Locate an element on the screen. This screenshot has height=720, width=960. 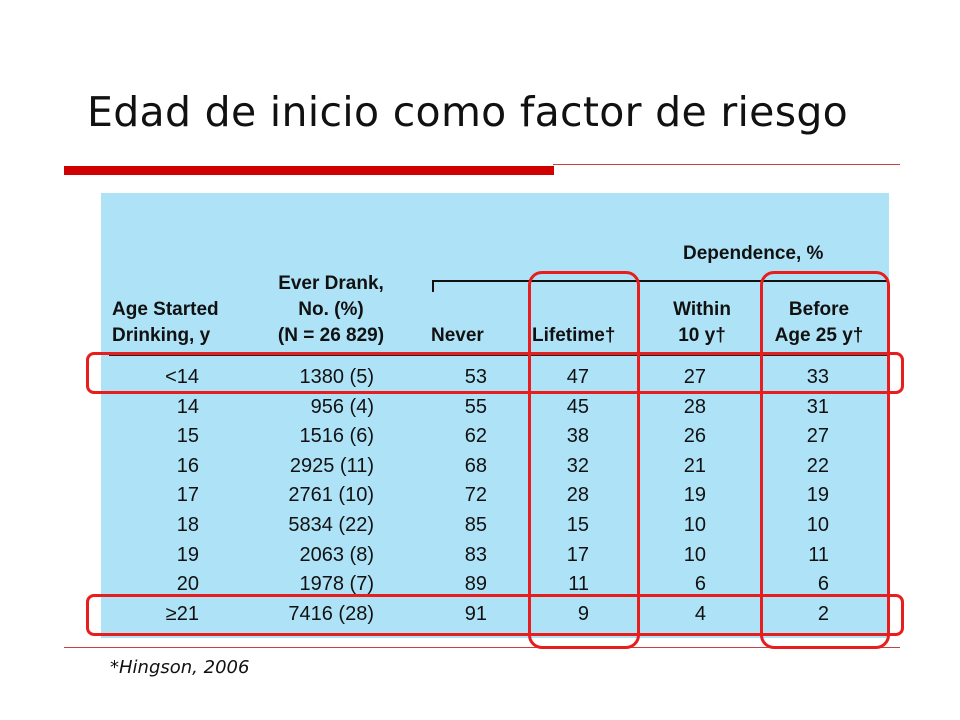
table-cell: 1978 (7) is located at coordinates (337, 584).